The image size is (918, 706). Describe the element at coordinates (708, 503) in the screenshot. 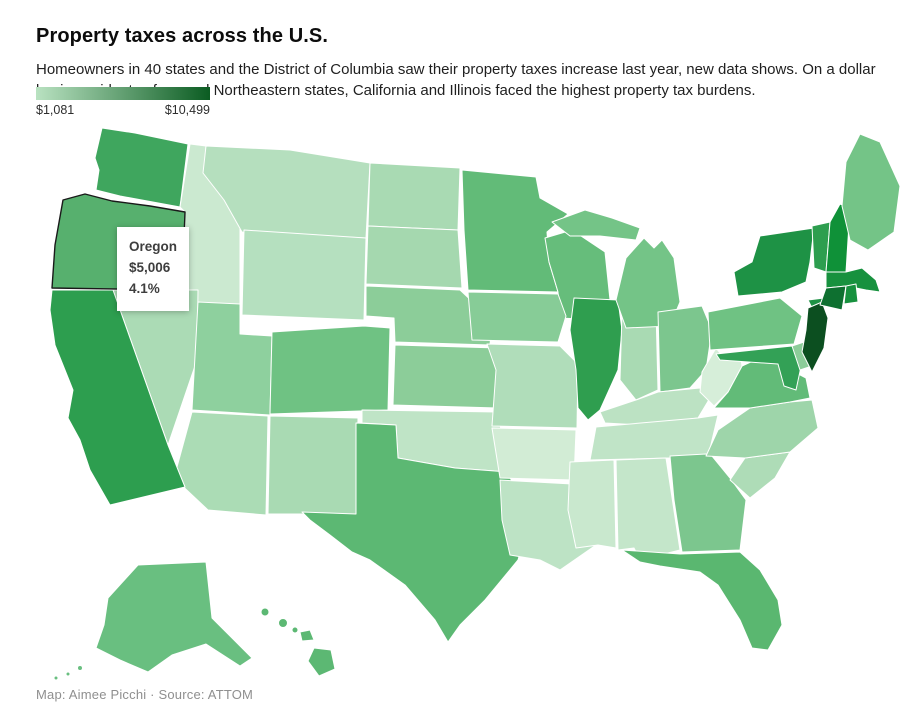

I see `state-georgia` at that location.